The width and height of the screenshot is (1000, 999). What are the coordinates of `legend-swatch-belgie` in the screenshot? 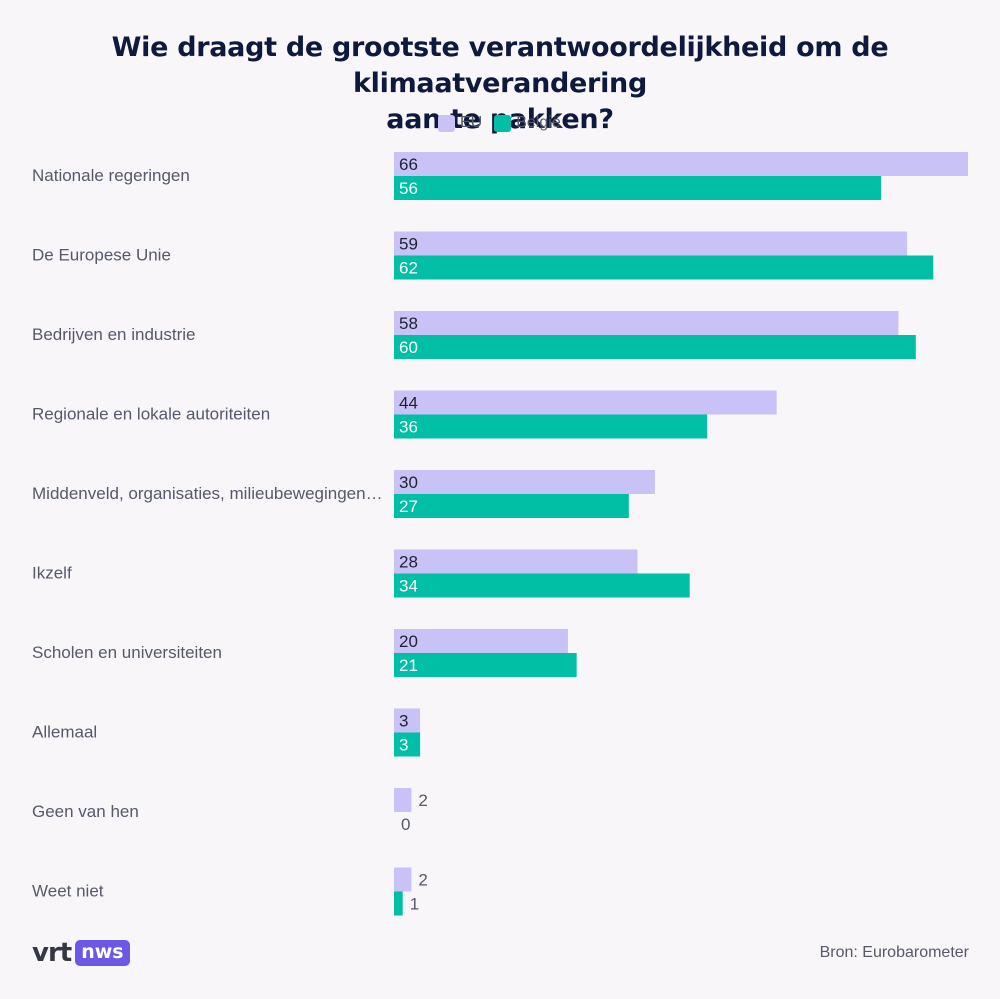 It's located at (503, 123).